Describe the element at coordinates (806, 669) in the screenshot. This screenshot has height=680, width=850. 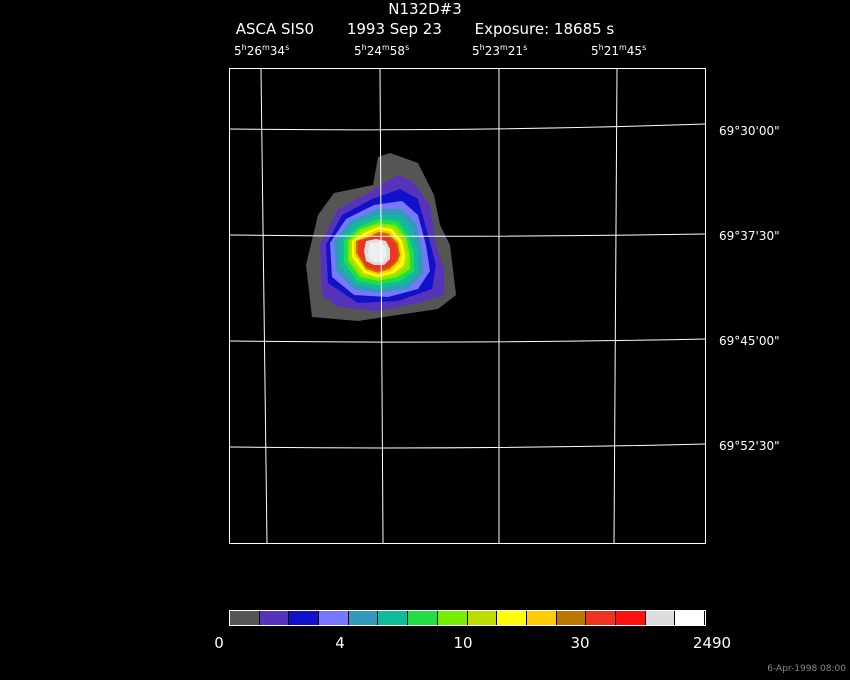
I see `timestamp: 6-Apr-1998 08:00` at that location.